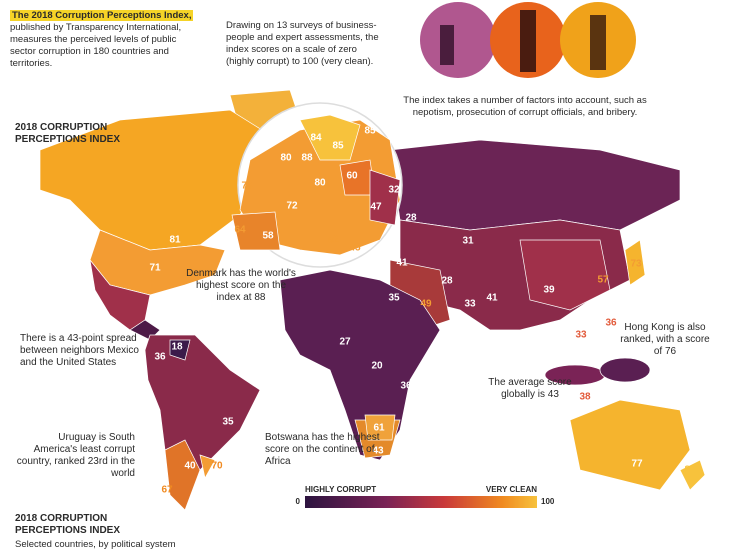 Image resolution: width=740 pixels, height=553 pixels. I want to click on score-label: 49, so click(426, 304).